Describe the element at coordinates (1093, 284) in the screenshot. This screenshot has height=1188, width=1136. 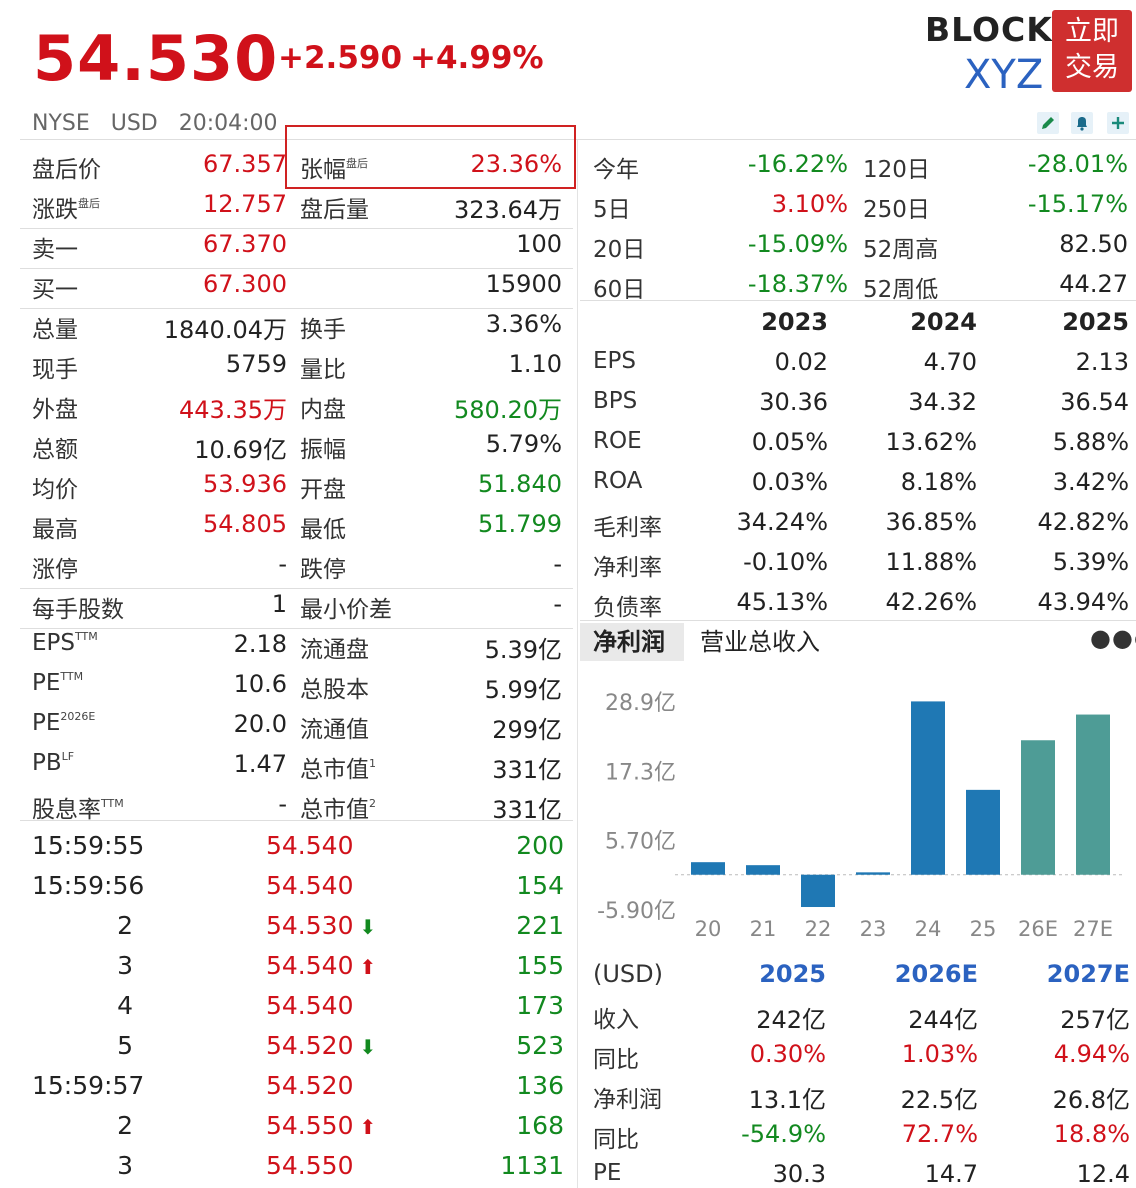
I see `period-return: 44.27` at that location.